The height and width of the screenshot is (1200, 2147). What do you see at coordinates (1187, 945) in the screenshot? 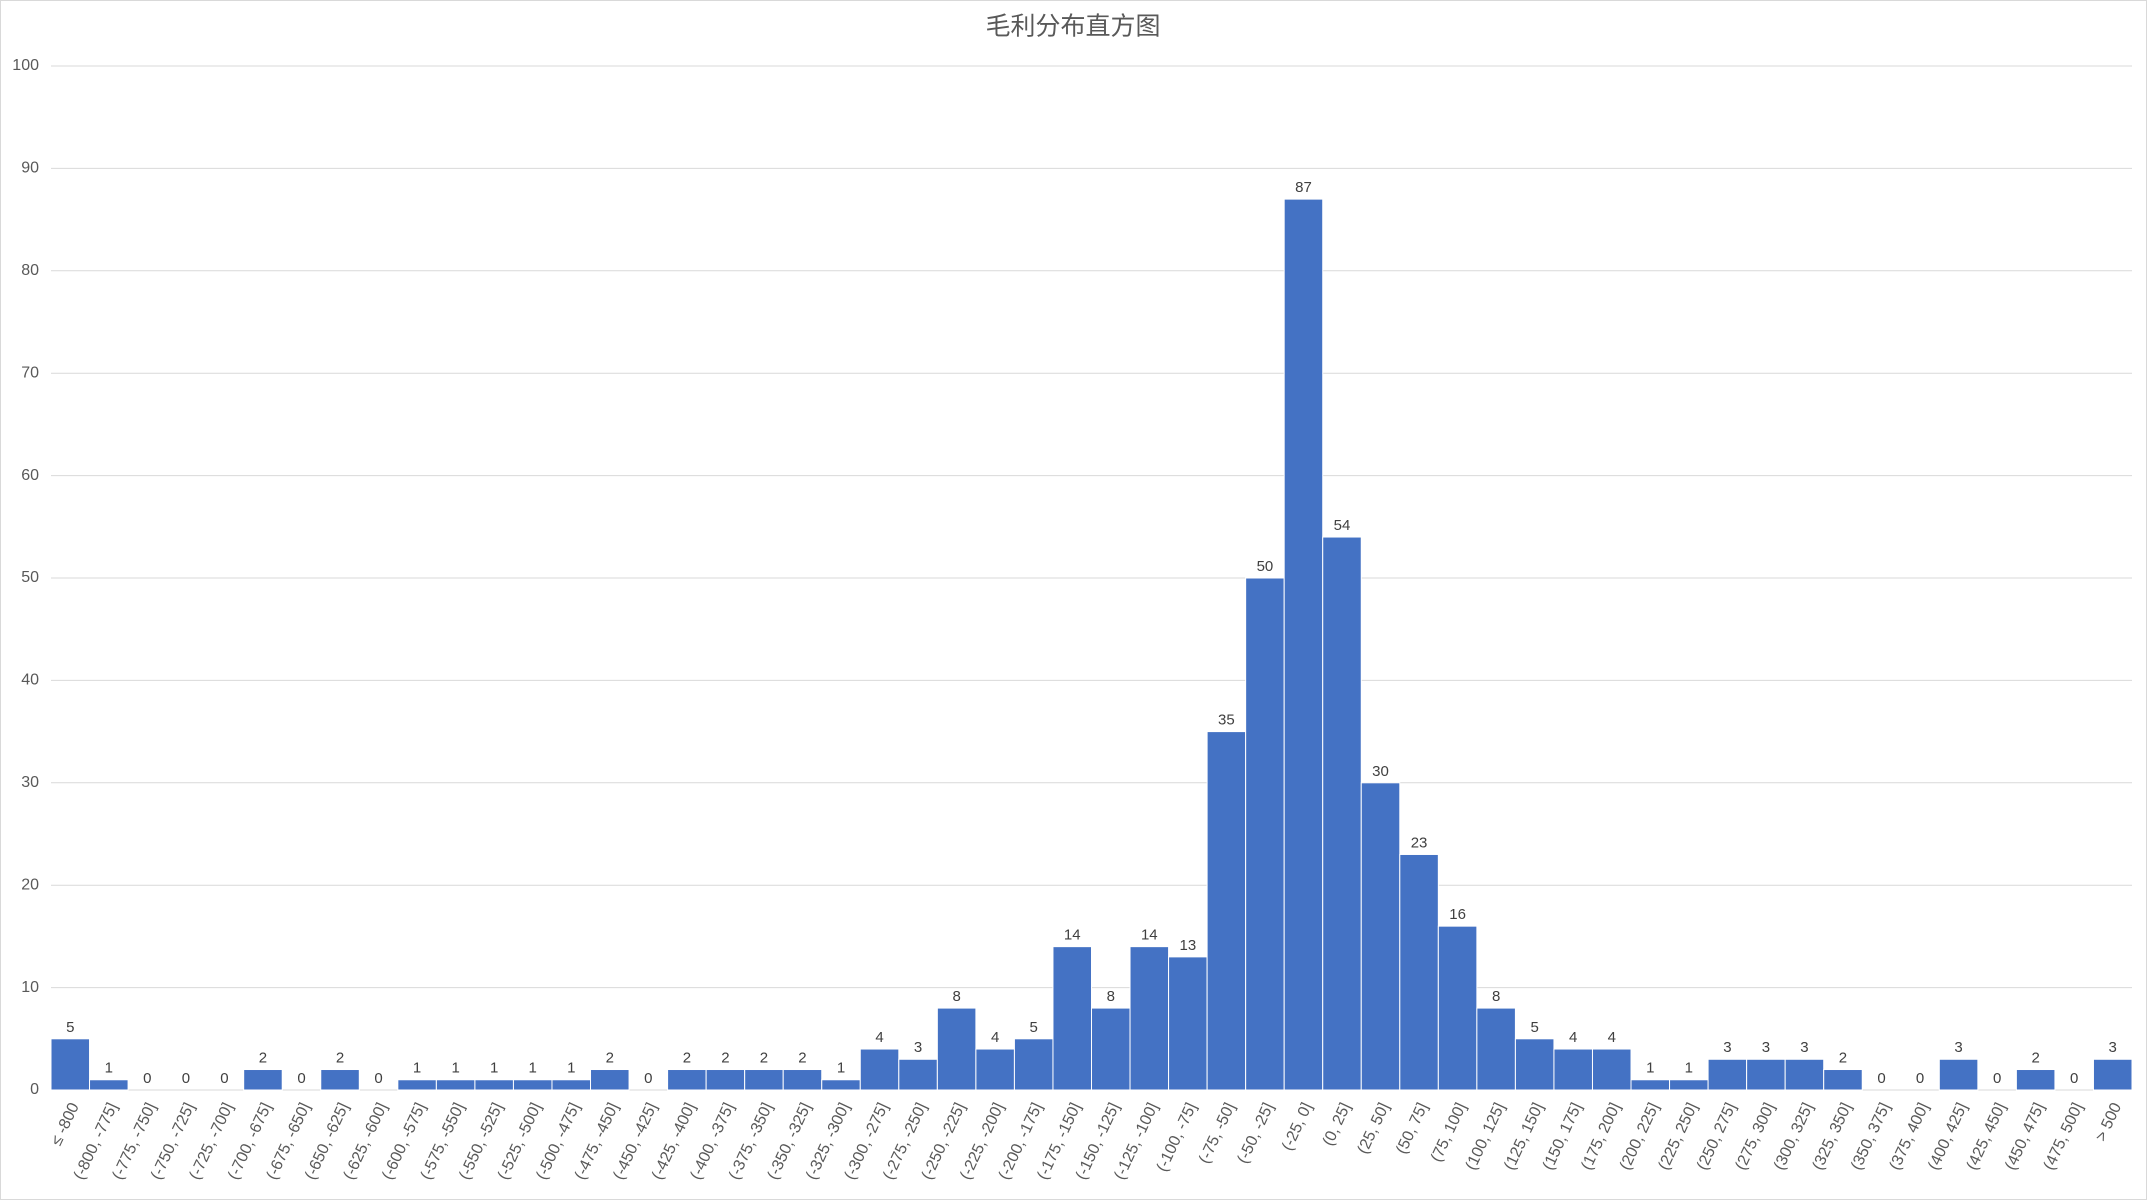
I see `data-label: 13` at bounding box center [1187, 945].